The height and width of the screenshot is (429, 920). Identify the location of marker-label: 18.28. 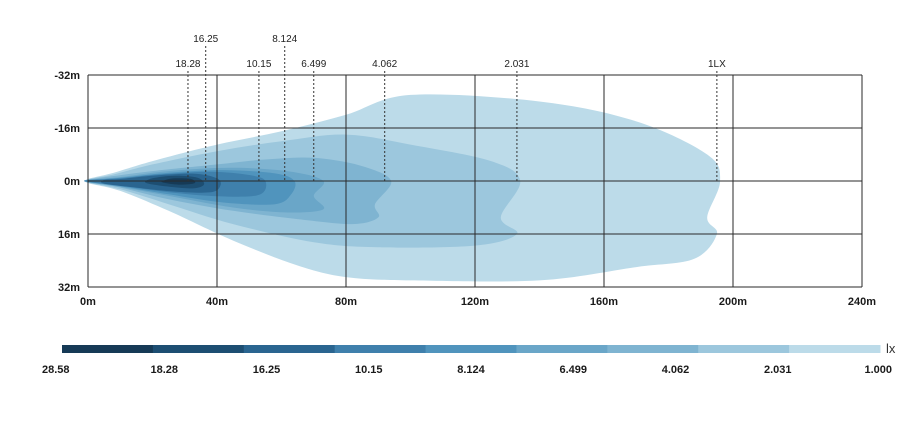
(187, 64).